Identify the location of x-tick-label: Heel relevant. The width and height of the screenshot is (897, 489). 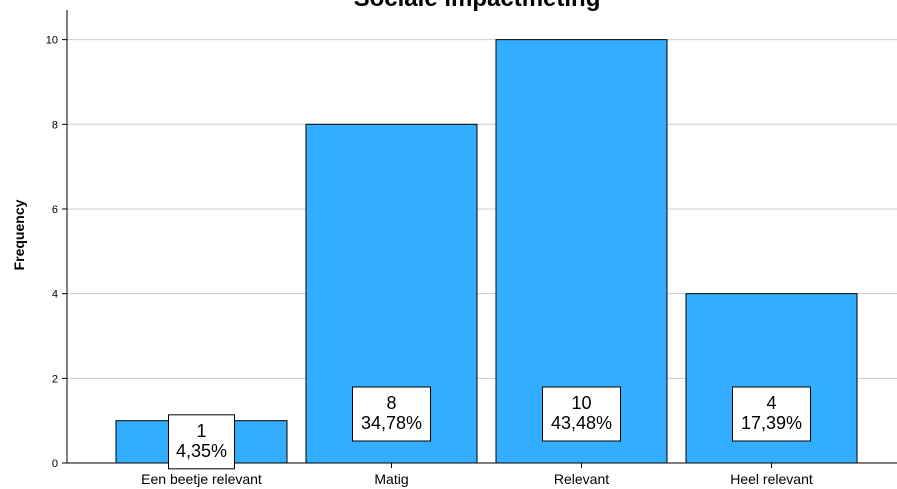
(771, 479).